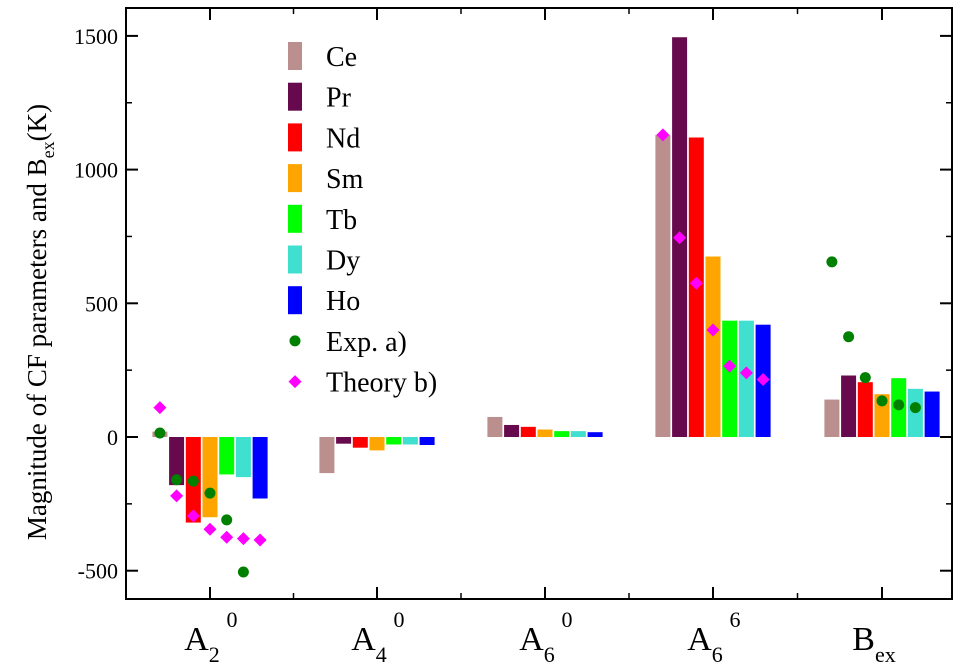 The width and height of the screenshot is (959, 670). I want to click on x-category-label: A4, so click(369, 644).